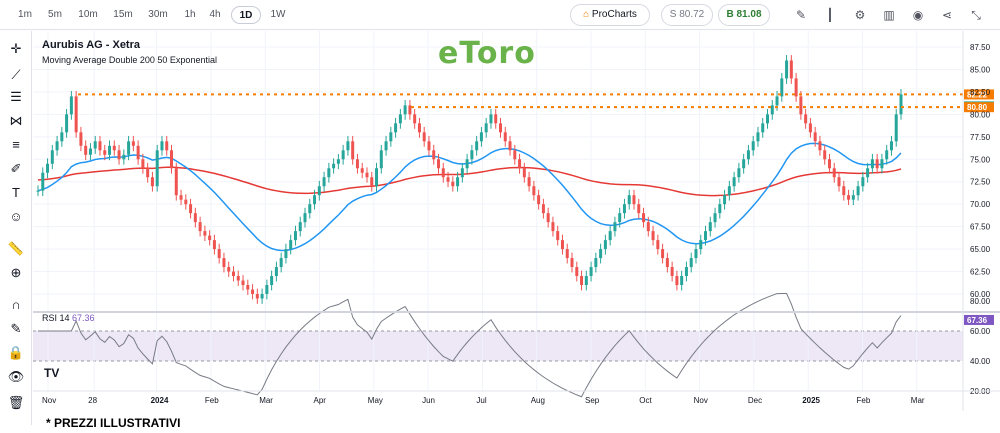 The width and height of the screenshot is (1000, 433). What do you see at coordinates (16, 376) in the screenshot?
I see `eye-icon: 👁` at bounding box center [16, 376].